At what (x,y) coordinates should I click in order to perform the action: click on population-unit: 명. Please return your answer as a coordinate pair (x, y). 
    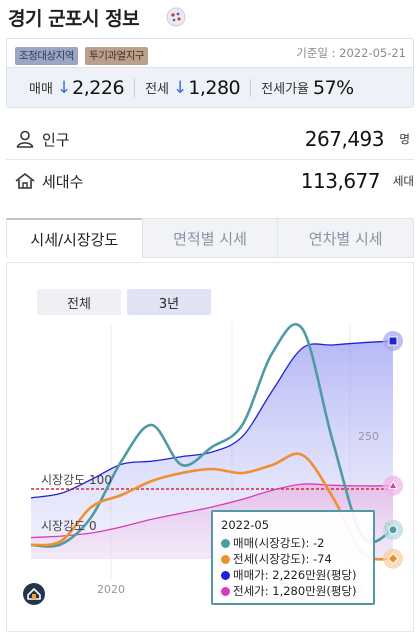
    Looking at the image, I should click on (404, 139).